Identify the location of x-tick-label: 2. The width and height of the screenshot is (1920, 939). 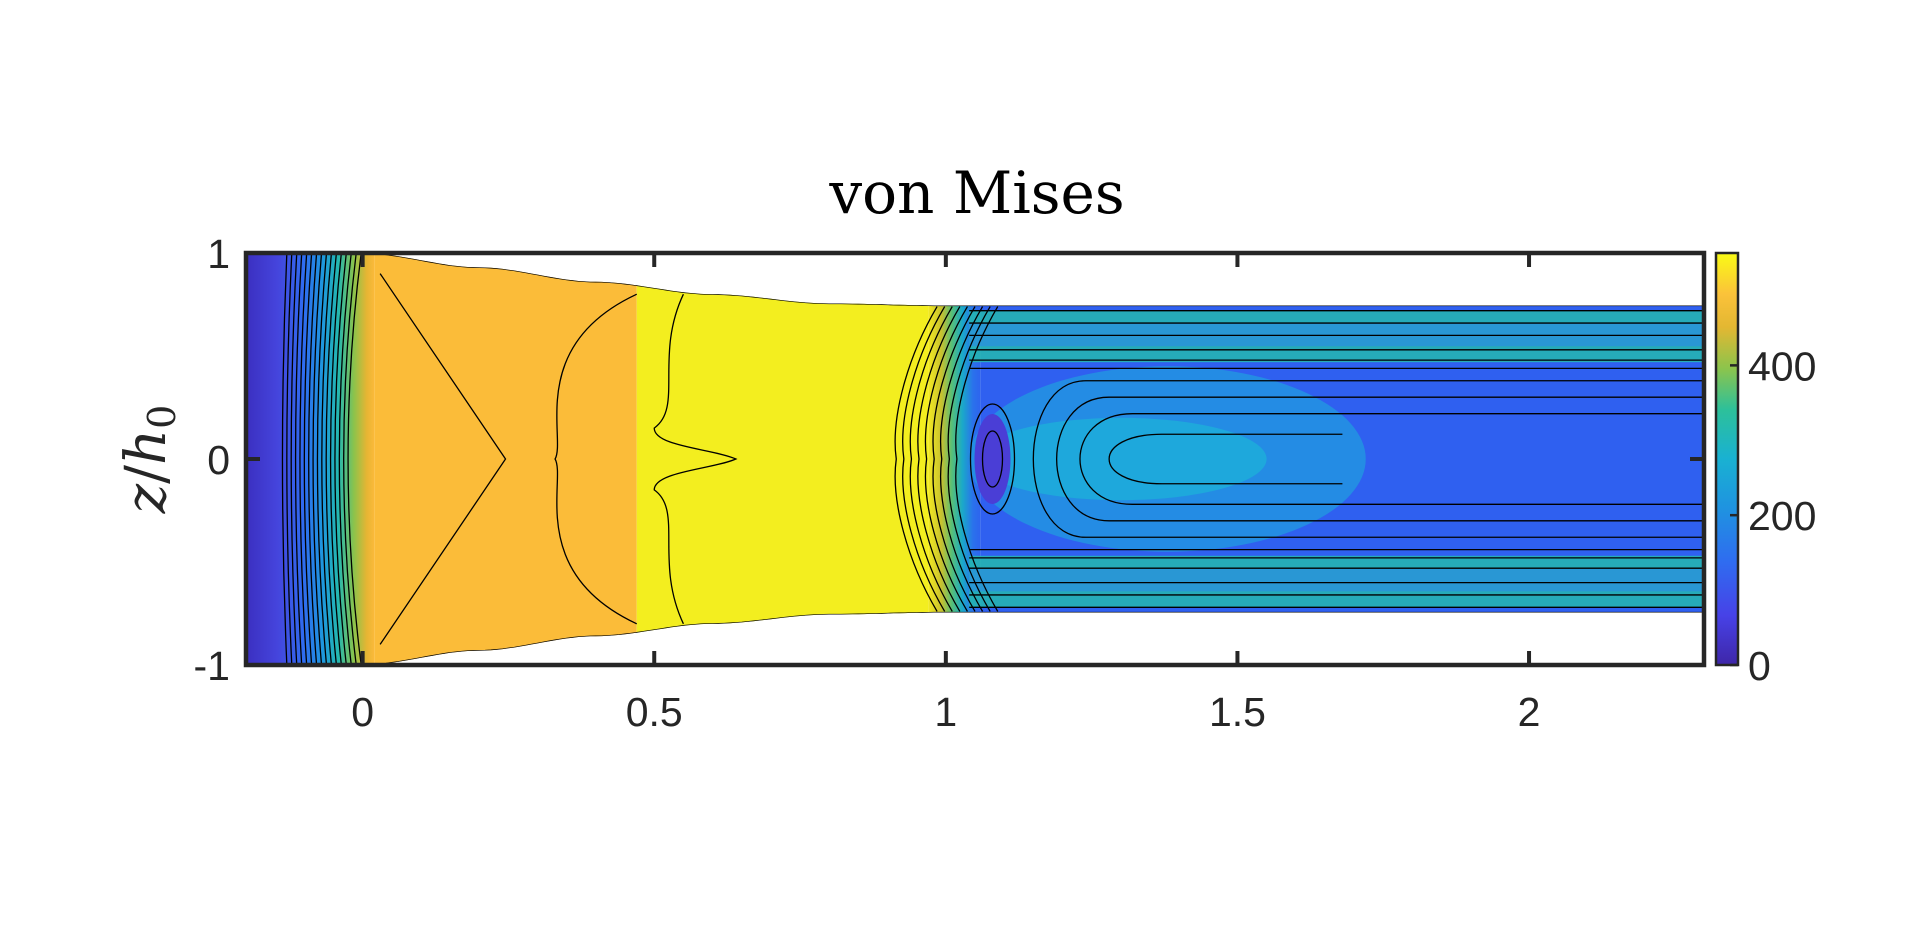
(1529, 712).